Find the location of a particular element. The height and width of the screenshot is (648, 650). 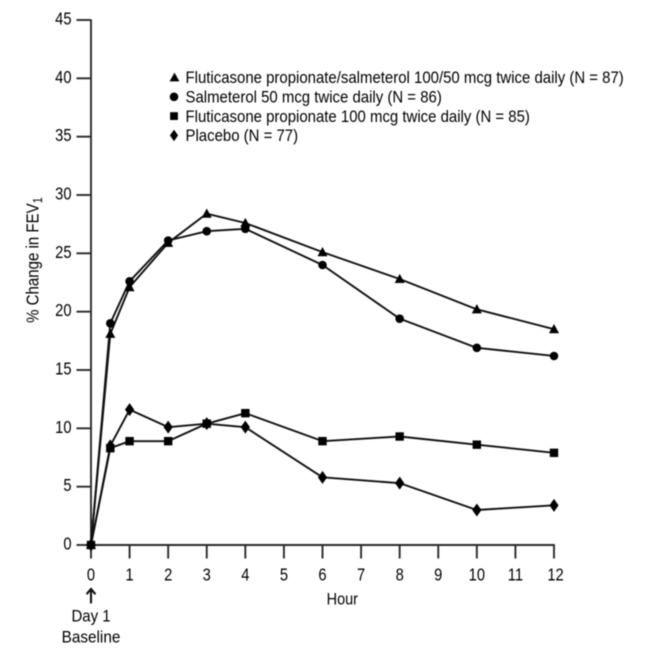

svg-text: Hour is located at coordinates (342, 599).